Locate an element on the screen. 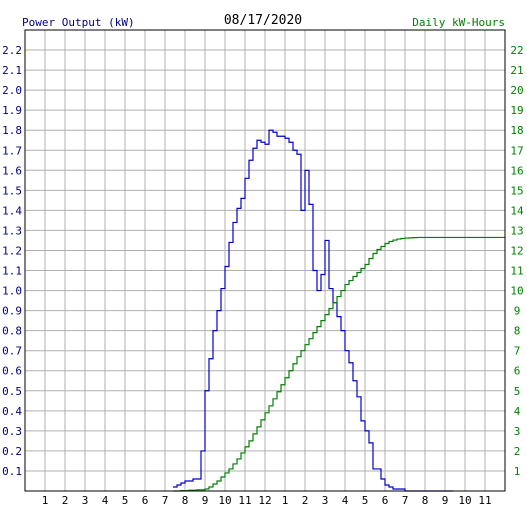 The image size is (527, 510). left-tick-label: 0.6 is located at coordinates (12, 371).